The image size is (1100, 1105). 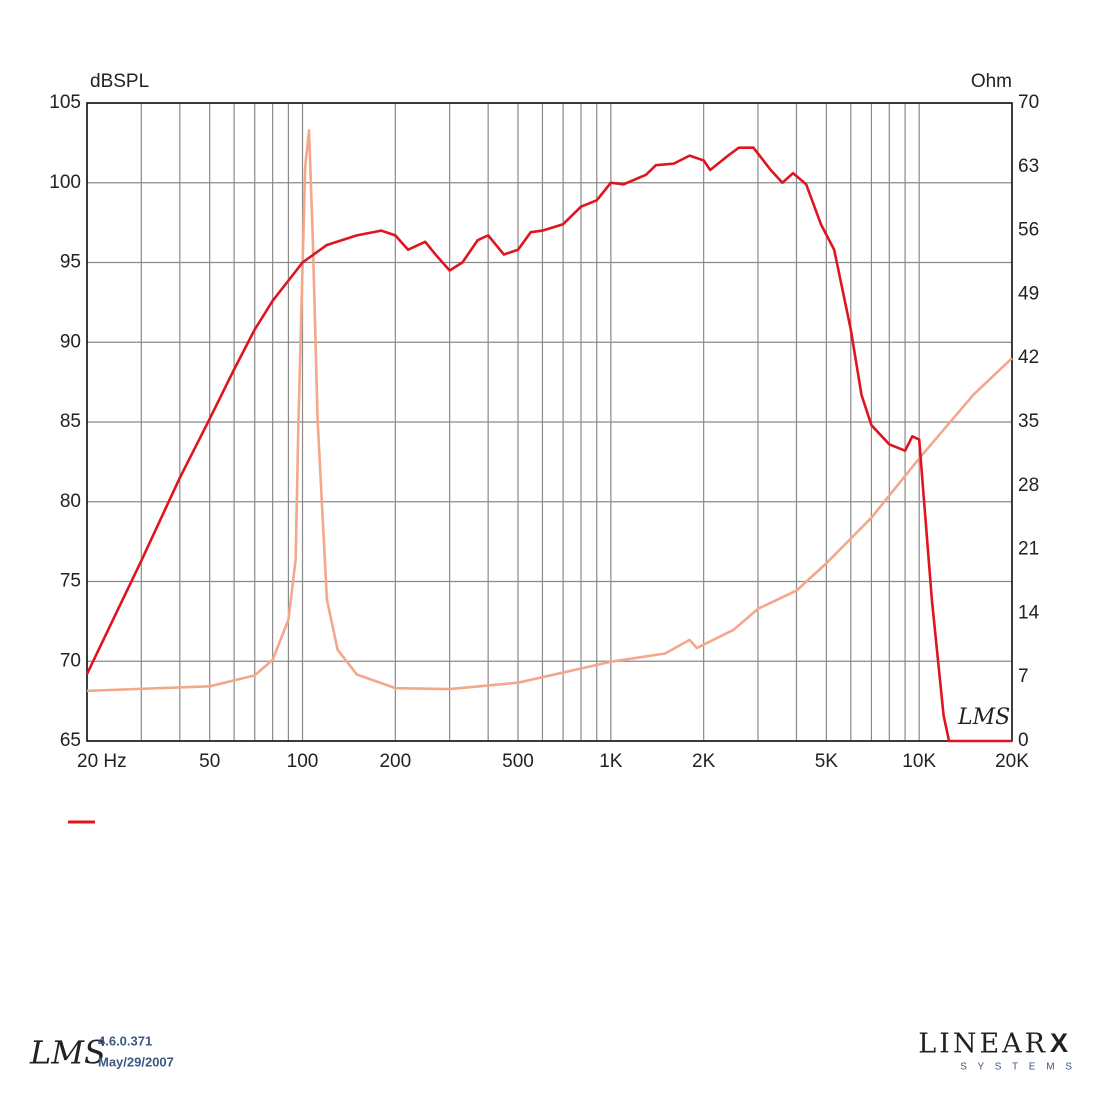 What do you see at coordinates (70, 740) in the screenshot?
I see `y-tick-label: 65` at bounding box center [70, 740].